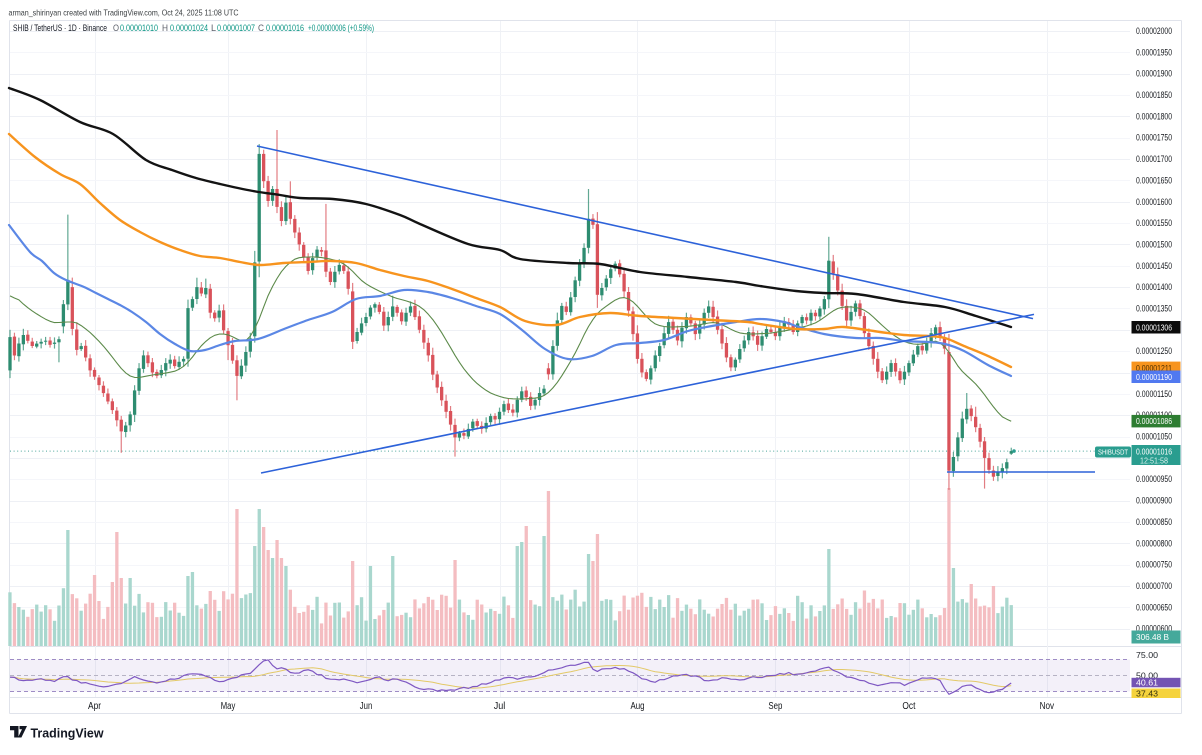  What do you see at coordinates (1154, 244) in the screenshot?
I see `svg-text: 0.00001500` at bounding box center [1154, 244].